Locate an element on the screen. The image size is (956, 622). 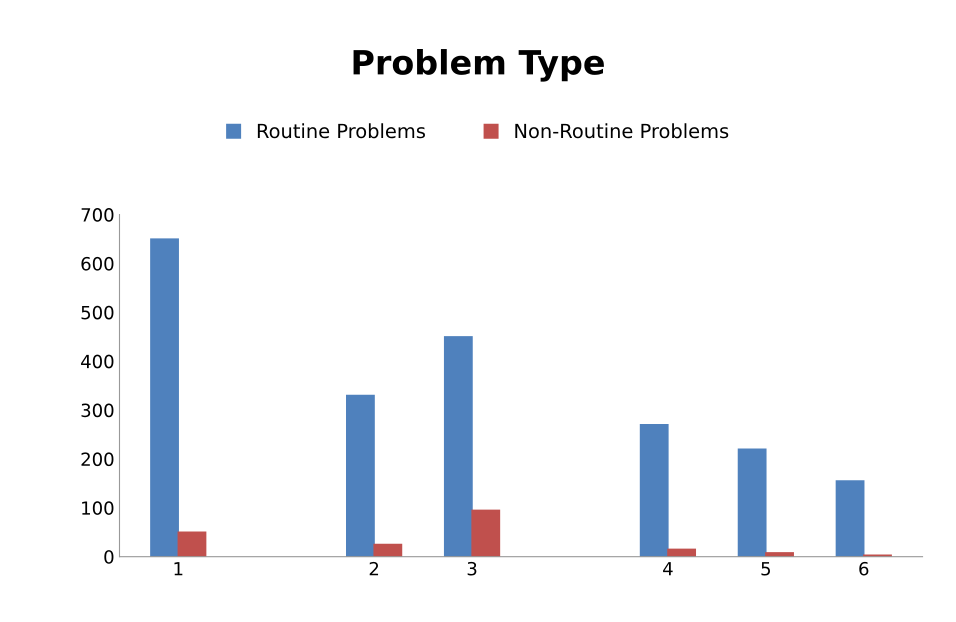
x-tick-label: 6 is located at coordinates (863, 569).